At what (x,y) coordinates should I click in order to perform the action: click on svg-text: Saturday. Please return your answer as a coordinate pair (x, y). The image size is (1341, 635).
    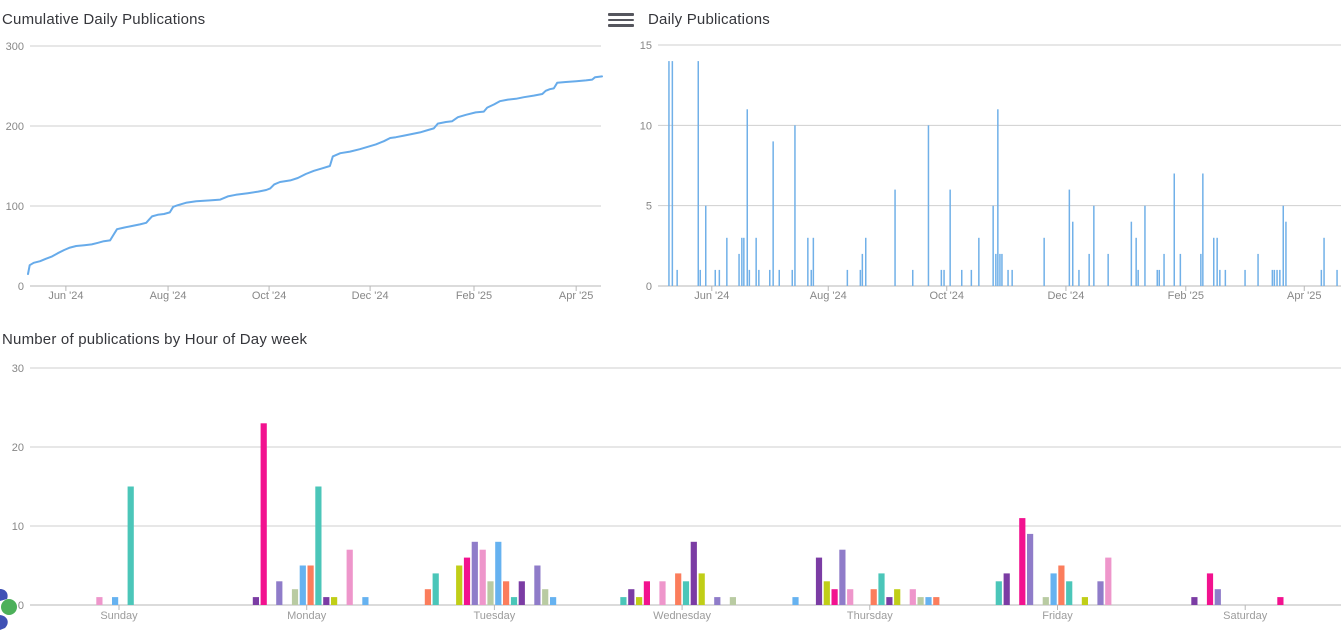
    Looking at the image, I should click on (1245, 616).